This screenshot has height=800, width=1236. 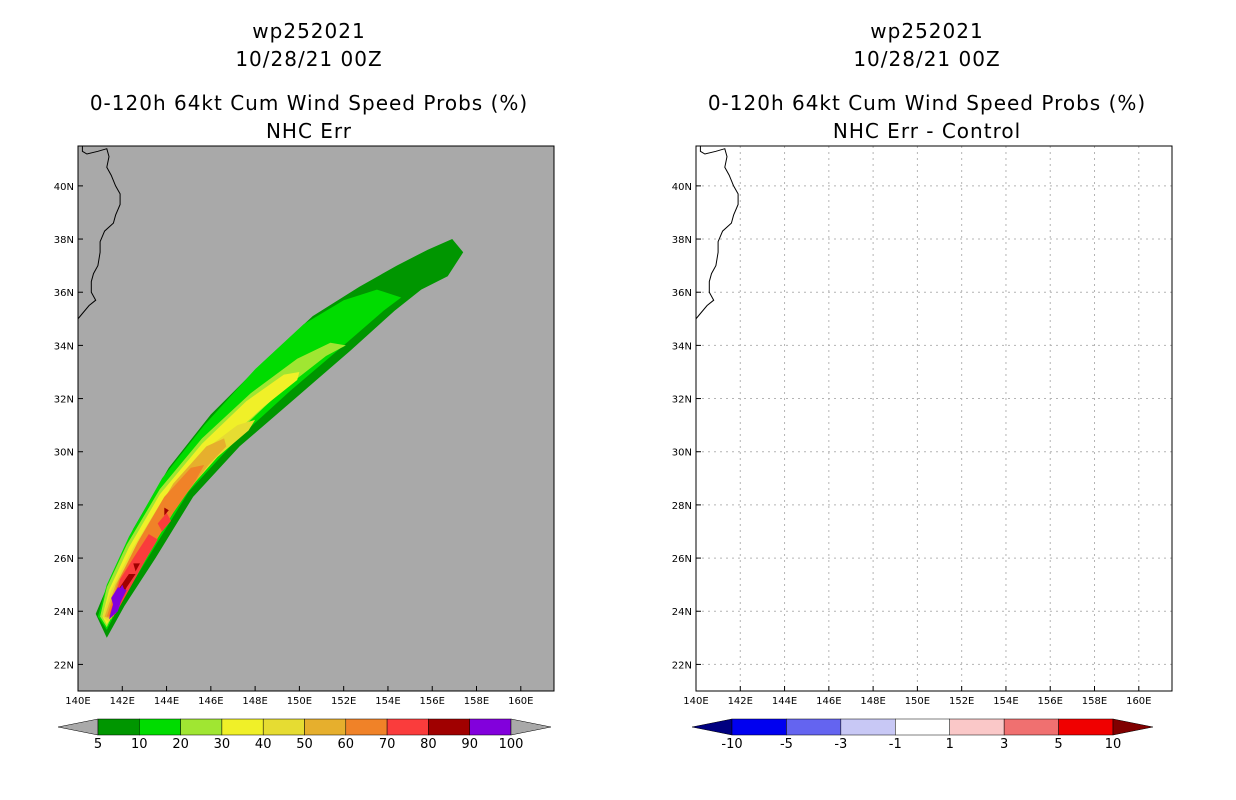 What do you see at coordinates (1138, 701) in the screenshot?
I see `right-xtick-label-160E: 160E` at bounding box center [1138, 701].